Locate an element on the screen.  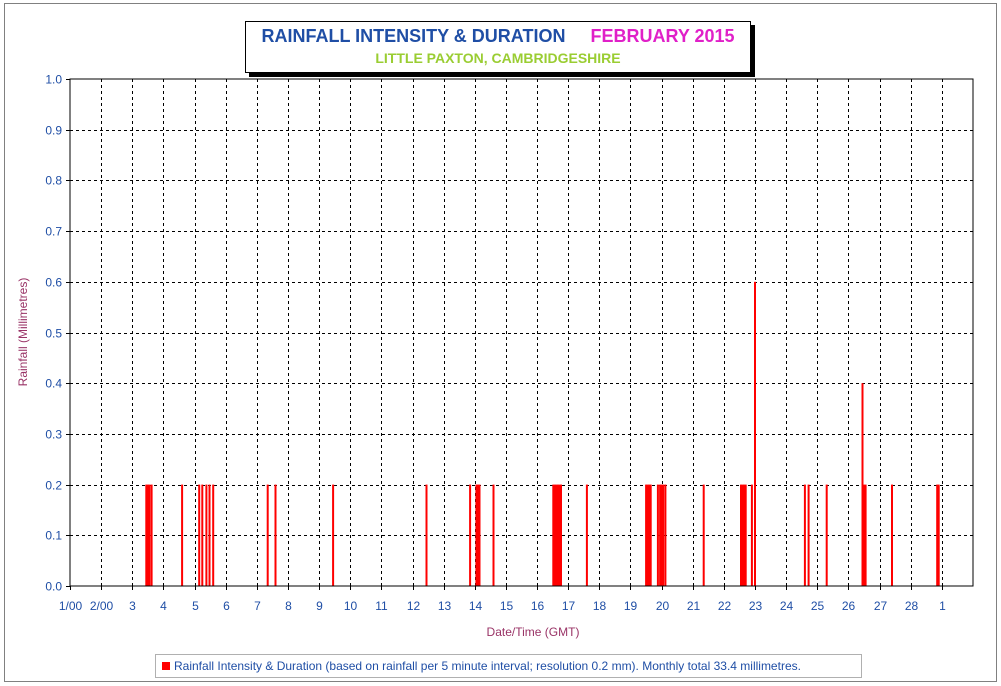
y-tick-label: 0.6 is located at coordinates (53, 283).